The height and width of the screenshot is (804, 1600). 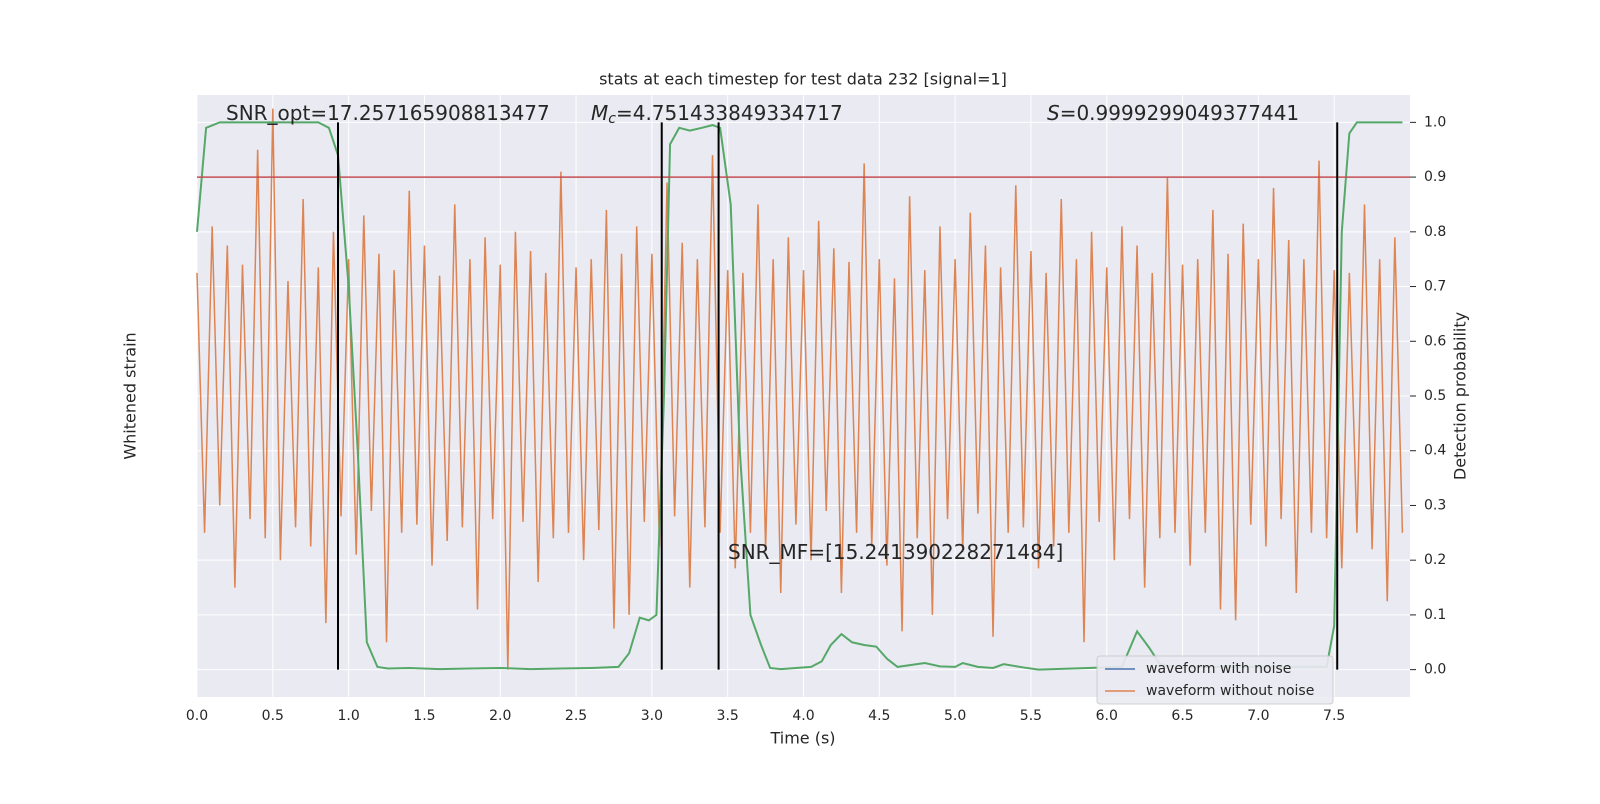 I want to click on y2-tick-label: 0.7, so click(x=1435, y=287).